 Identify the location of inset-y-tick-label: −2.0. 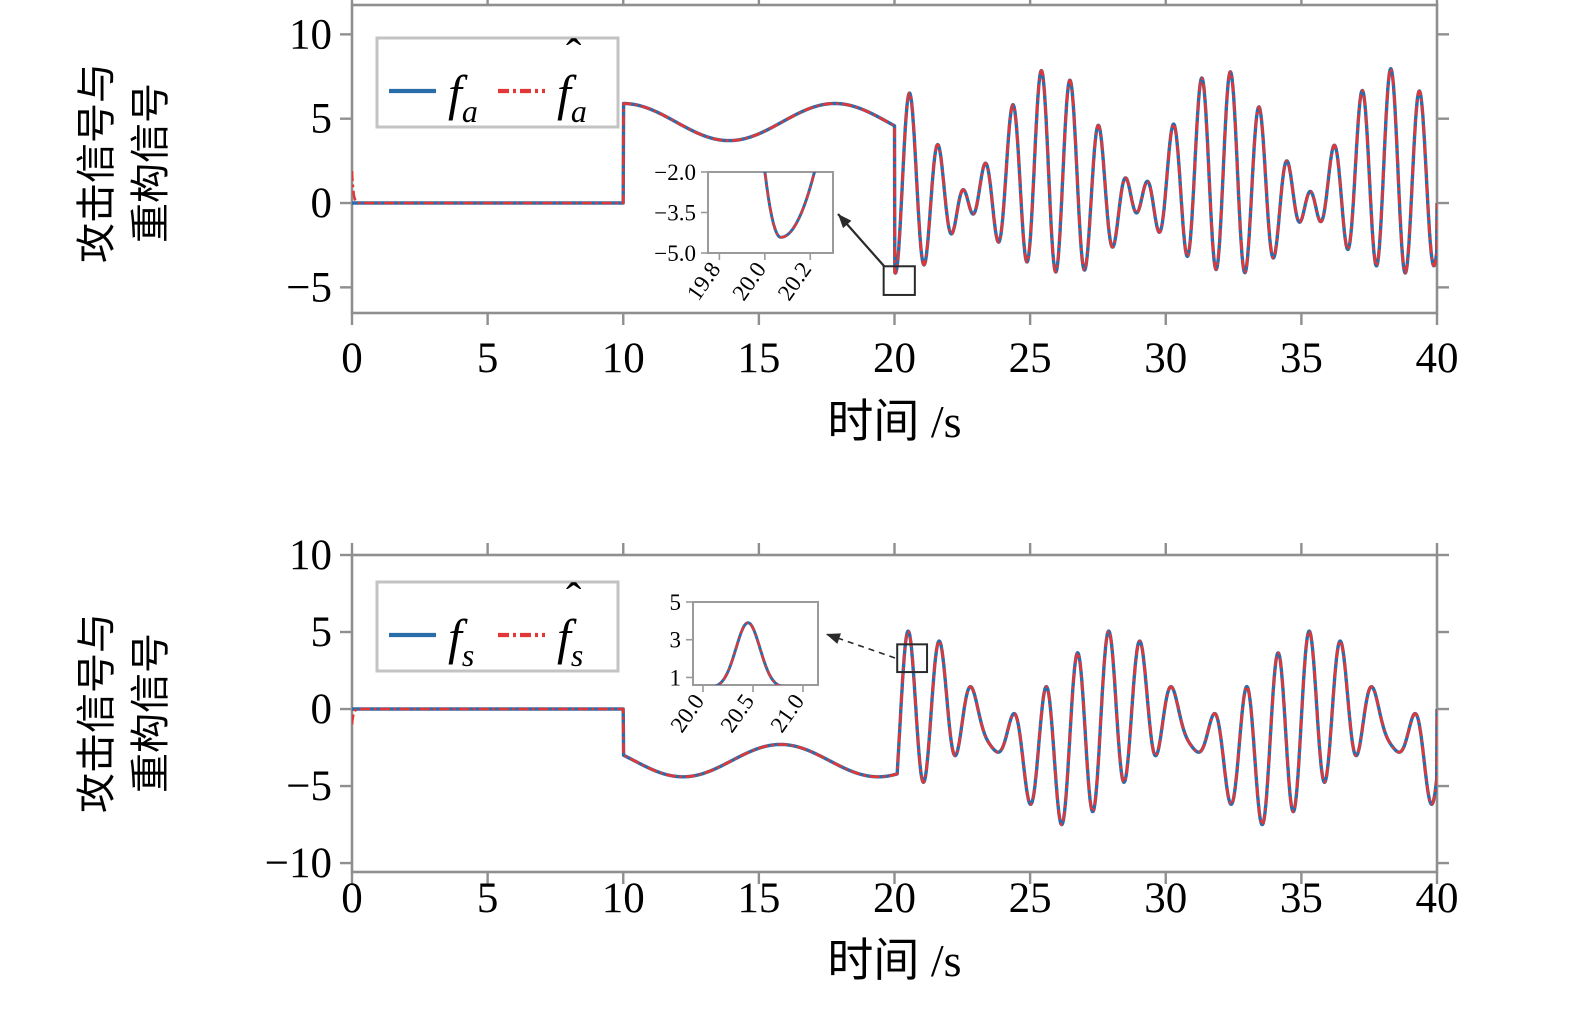
(675, 172).